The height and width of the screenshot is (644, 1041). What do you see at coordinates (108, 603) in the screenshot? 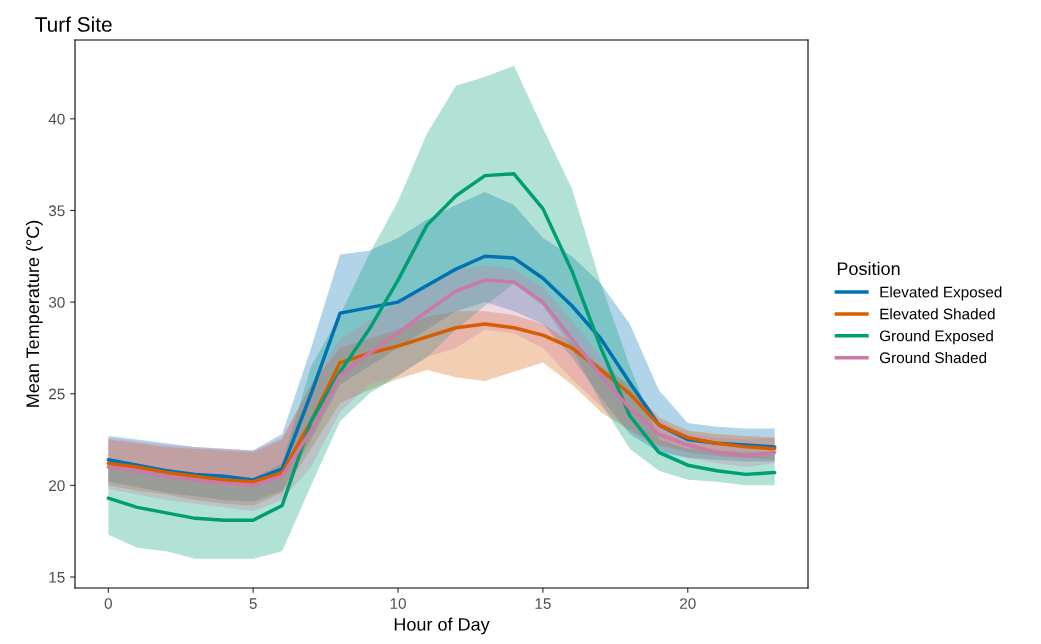
I see `x-tick-label: 0` at bounding box center [108, 603].